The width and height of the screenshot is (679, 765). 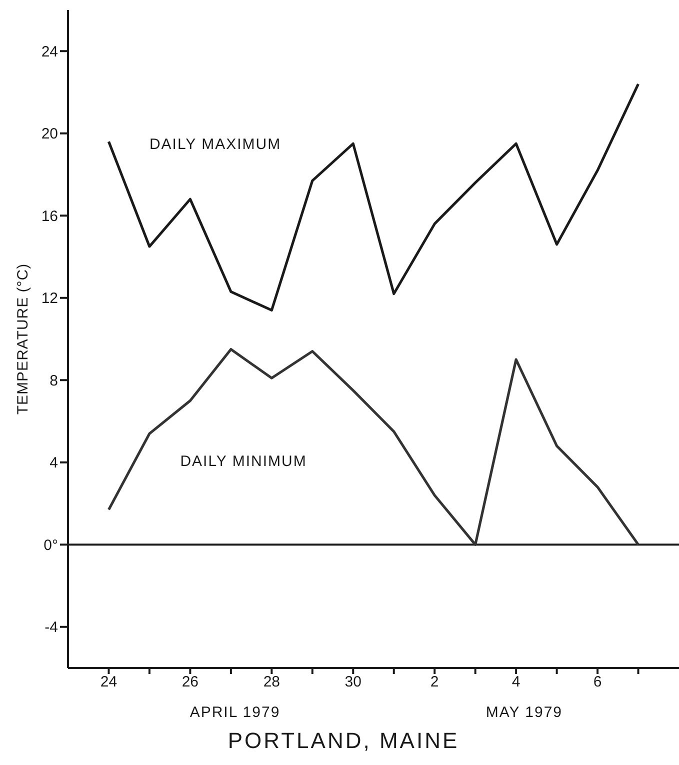 I want to click on y-axis-title: TEMPERATURE (°C), so click(x=23, y=339).